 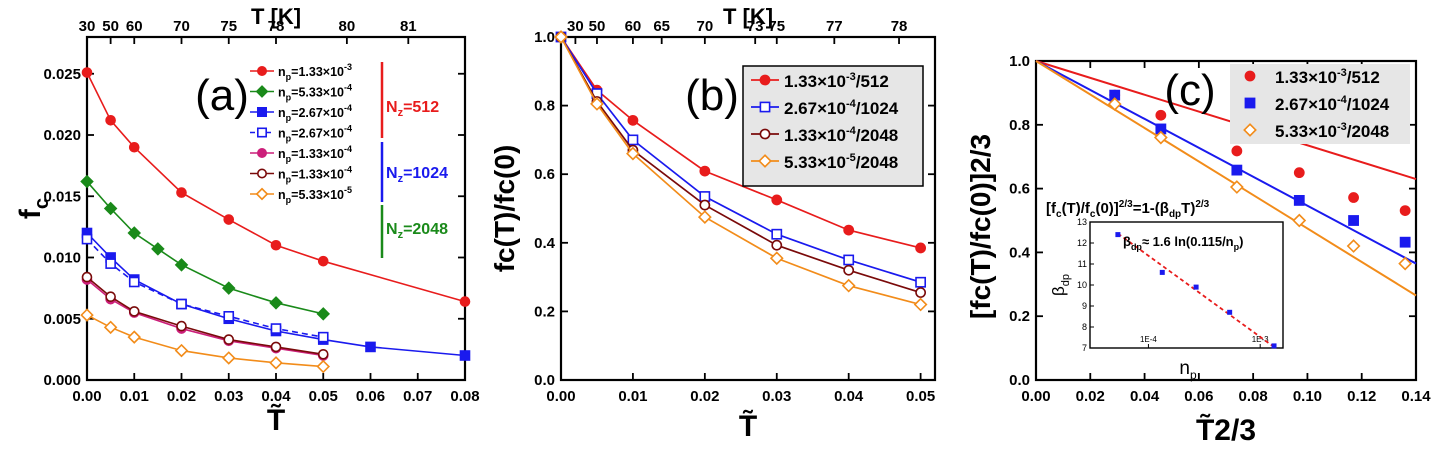 What do you see at coordinates (289, 139) in the screenshot?
I see `legend-sub: p` at bounding box center [289, 139].